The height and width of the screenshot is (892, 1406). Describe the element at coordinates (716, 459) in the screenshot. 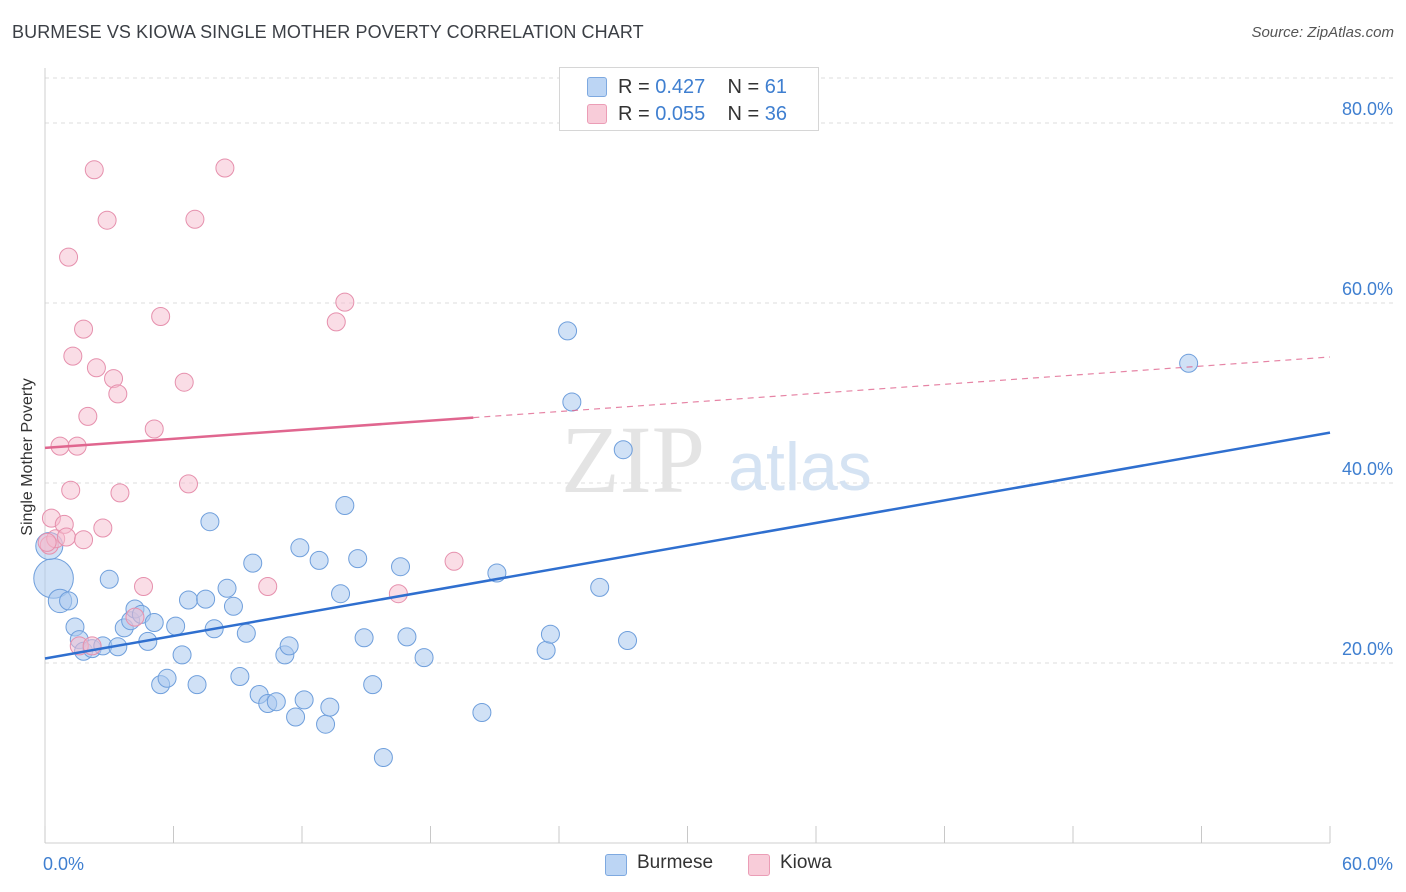

I see `watermark: ZIP atlas` at that location.